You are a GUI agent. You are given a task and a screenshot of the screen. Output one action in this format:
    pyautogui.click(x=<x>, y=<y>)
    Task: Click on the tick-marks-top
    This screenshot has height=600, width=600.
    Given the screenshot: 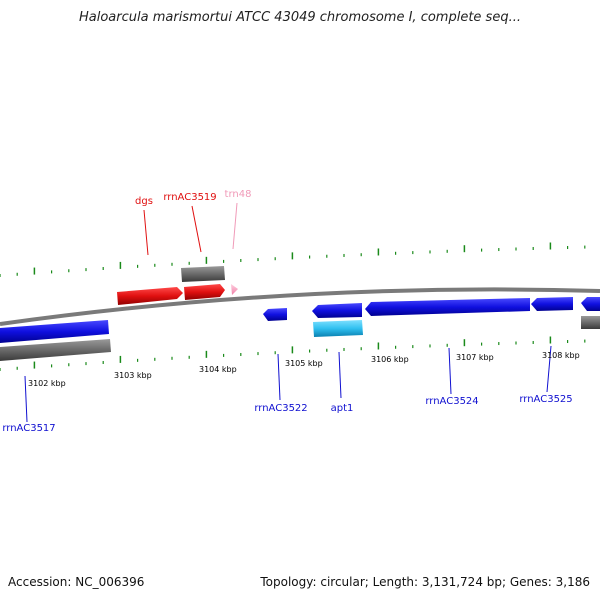 What is the action you would take?
    pyautogui.click(x=293, y=259)
    